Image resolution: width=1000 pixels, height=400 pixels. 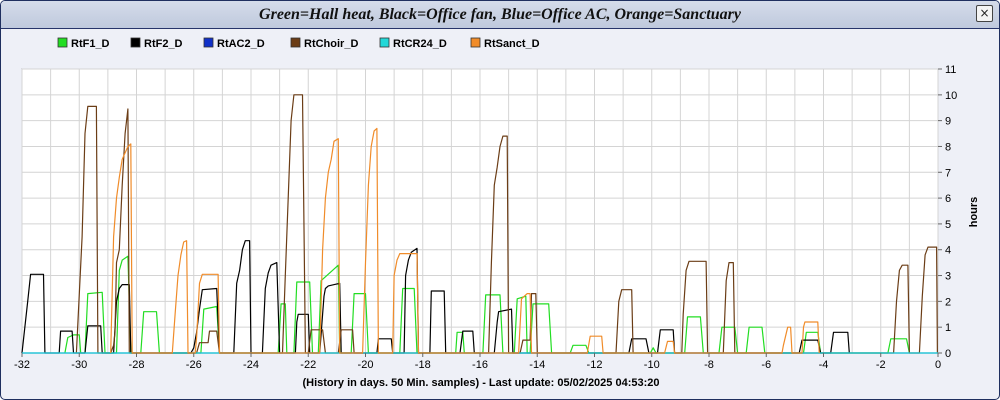 What do you see at coordinates (948, 277) in the screenshot?
I see `y-tick-label: 3` at bounding box center [948, 277].